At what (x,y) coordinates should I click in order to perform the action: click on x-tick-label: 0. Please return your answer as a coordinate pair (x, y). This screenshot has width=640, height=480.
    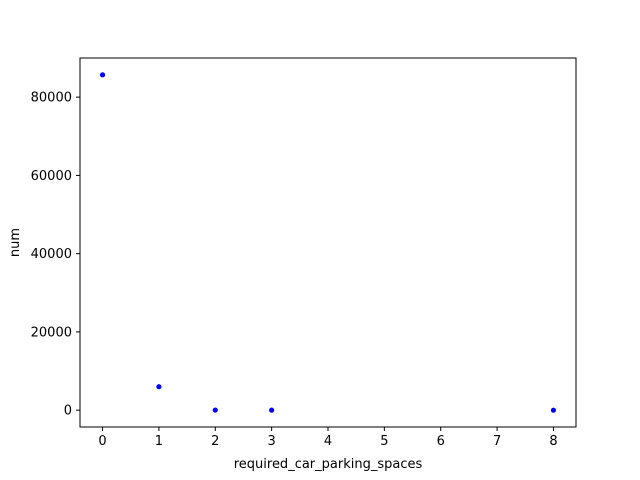
    Looking at the image, I should click on (102, 441).